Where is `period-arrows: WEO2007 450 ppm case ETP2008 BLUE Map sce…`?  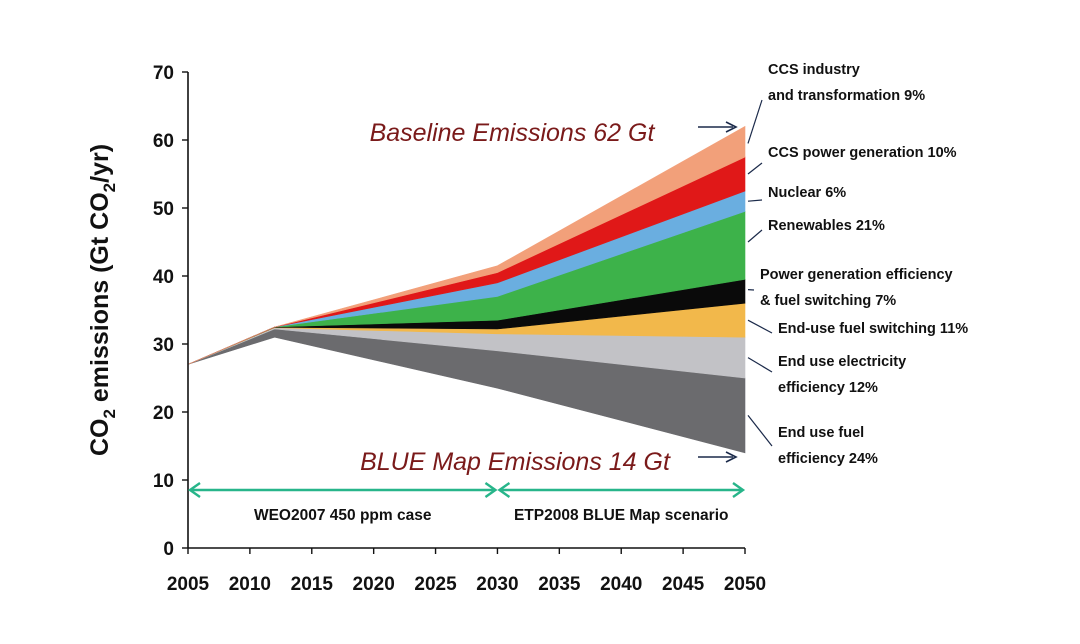
period-arrows: WEO2007 450 ppm case ETP2008 BLUE Map sce… is located at coordinates (466, 503).